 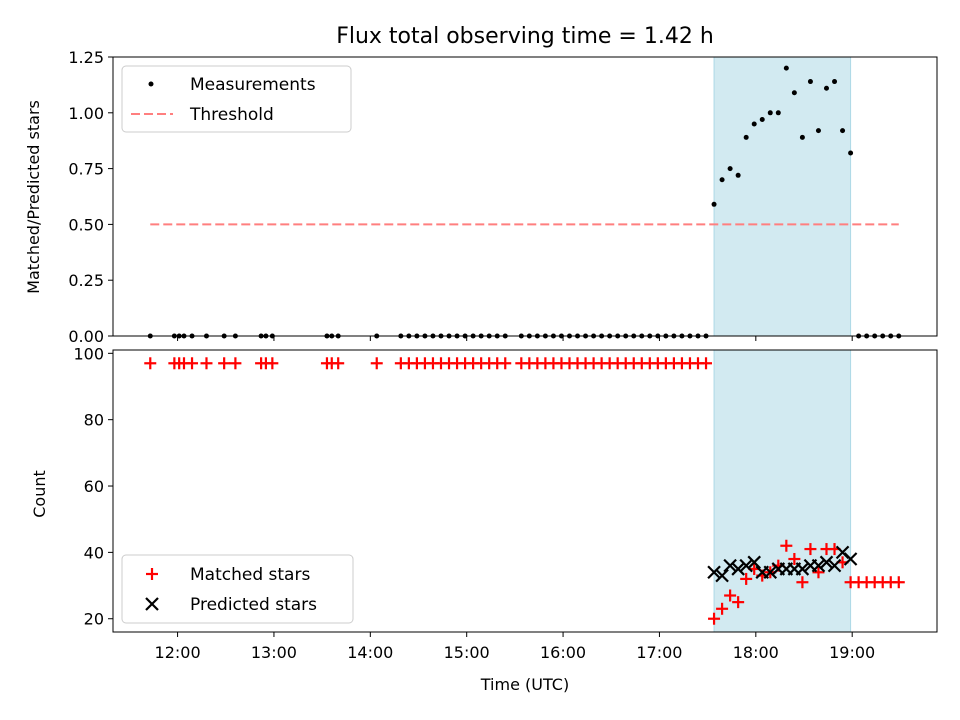 What do you see at coordinates (253, 85) in the screenshot?
I see `legend-measurements-label: Measurements` at bounding box center [253, 85].